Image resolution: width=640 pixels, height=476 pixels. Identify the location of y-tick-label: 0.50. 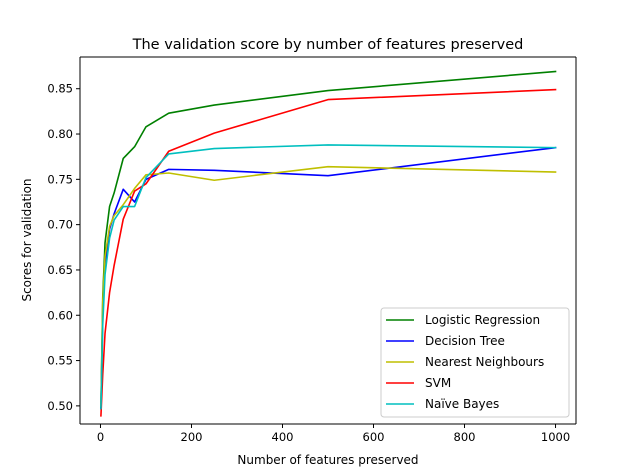
(60, 406).